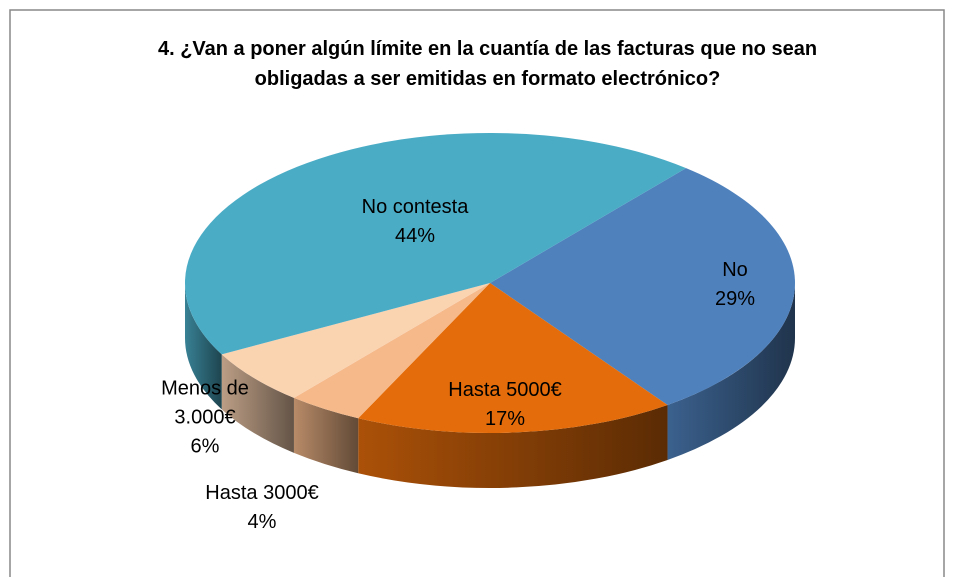 This screenshot has width=955, height=577. Describe the element at coordinates (735, 270) in the screenshot. I see `category-label: No` at that location.